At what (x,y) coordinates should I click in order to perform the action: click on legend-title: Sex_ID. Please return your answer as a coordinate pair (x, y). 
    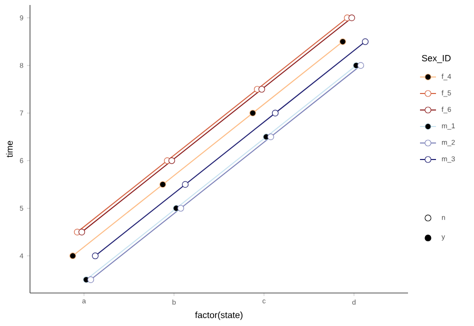
    Looking at the image, I should click on (436, 59).